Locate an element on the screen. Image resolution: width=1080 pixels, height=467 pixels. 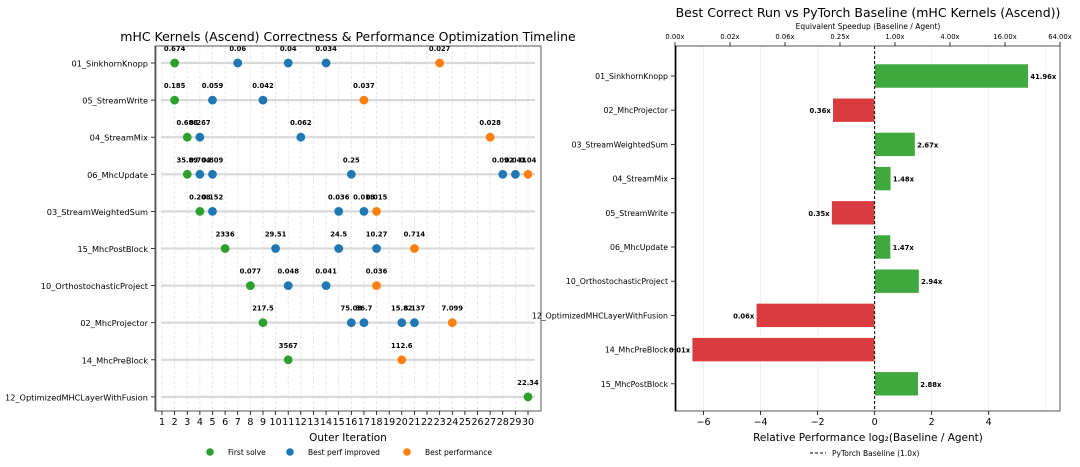
timeline-x-tick-label: 11 is located at coordinates (288, 422).